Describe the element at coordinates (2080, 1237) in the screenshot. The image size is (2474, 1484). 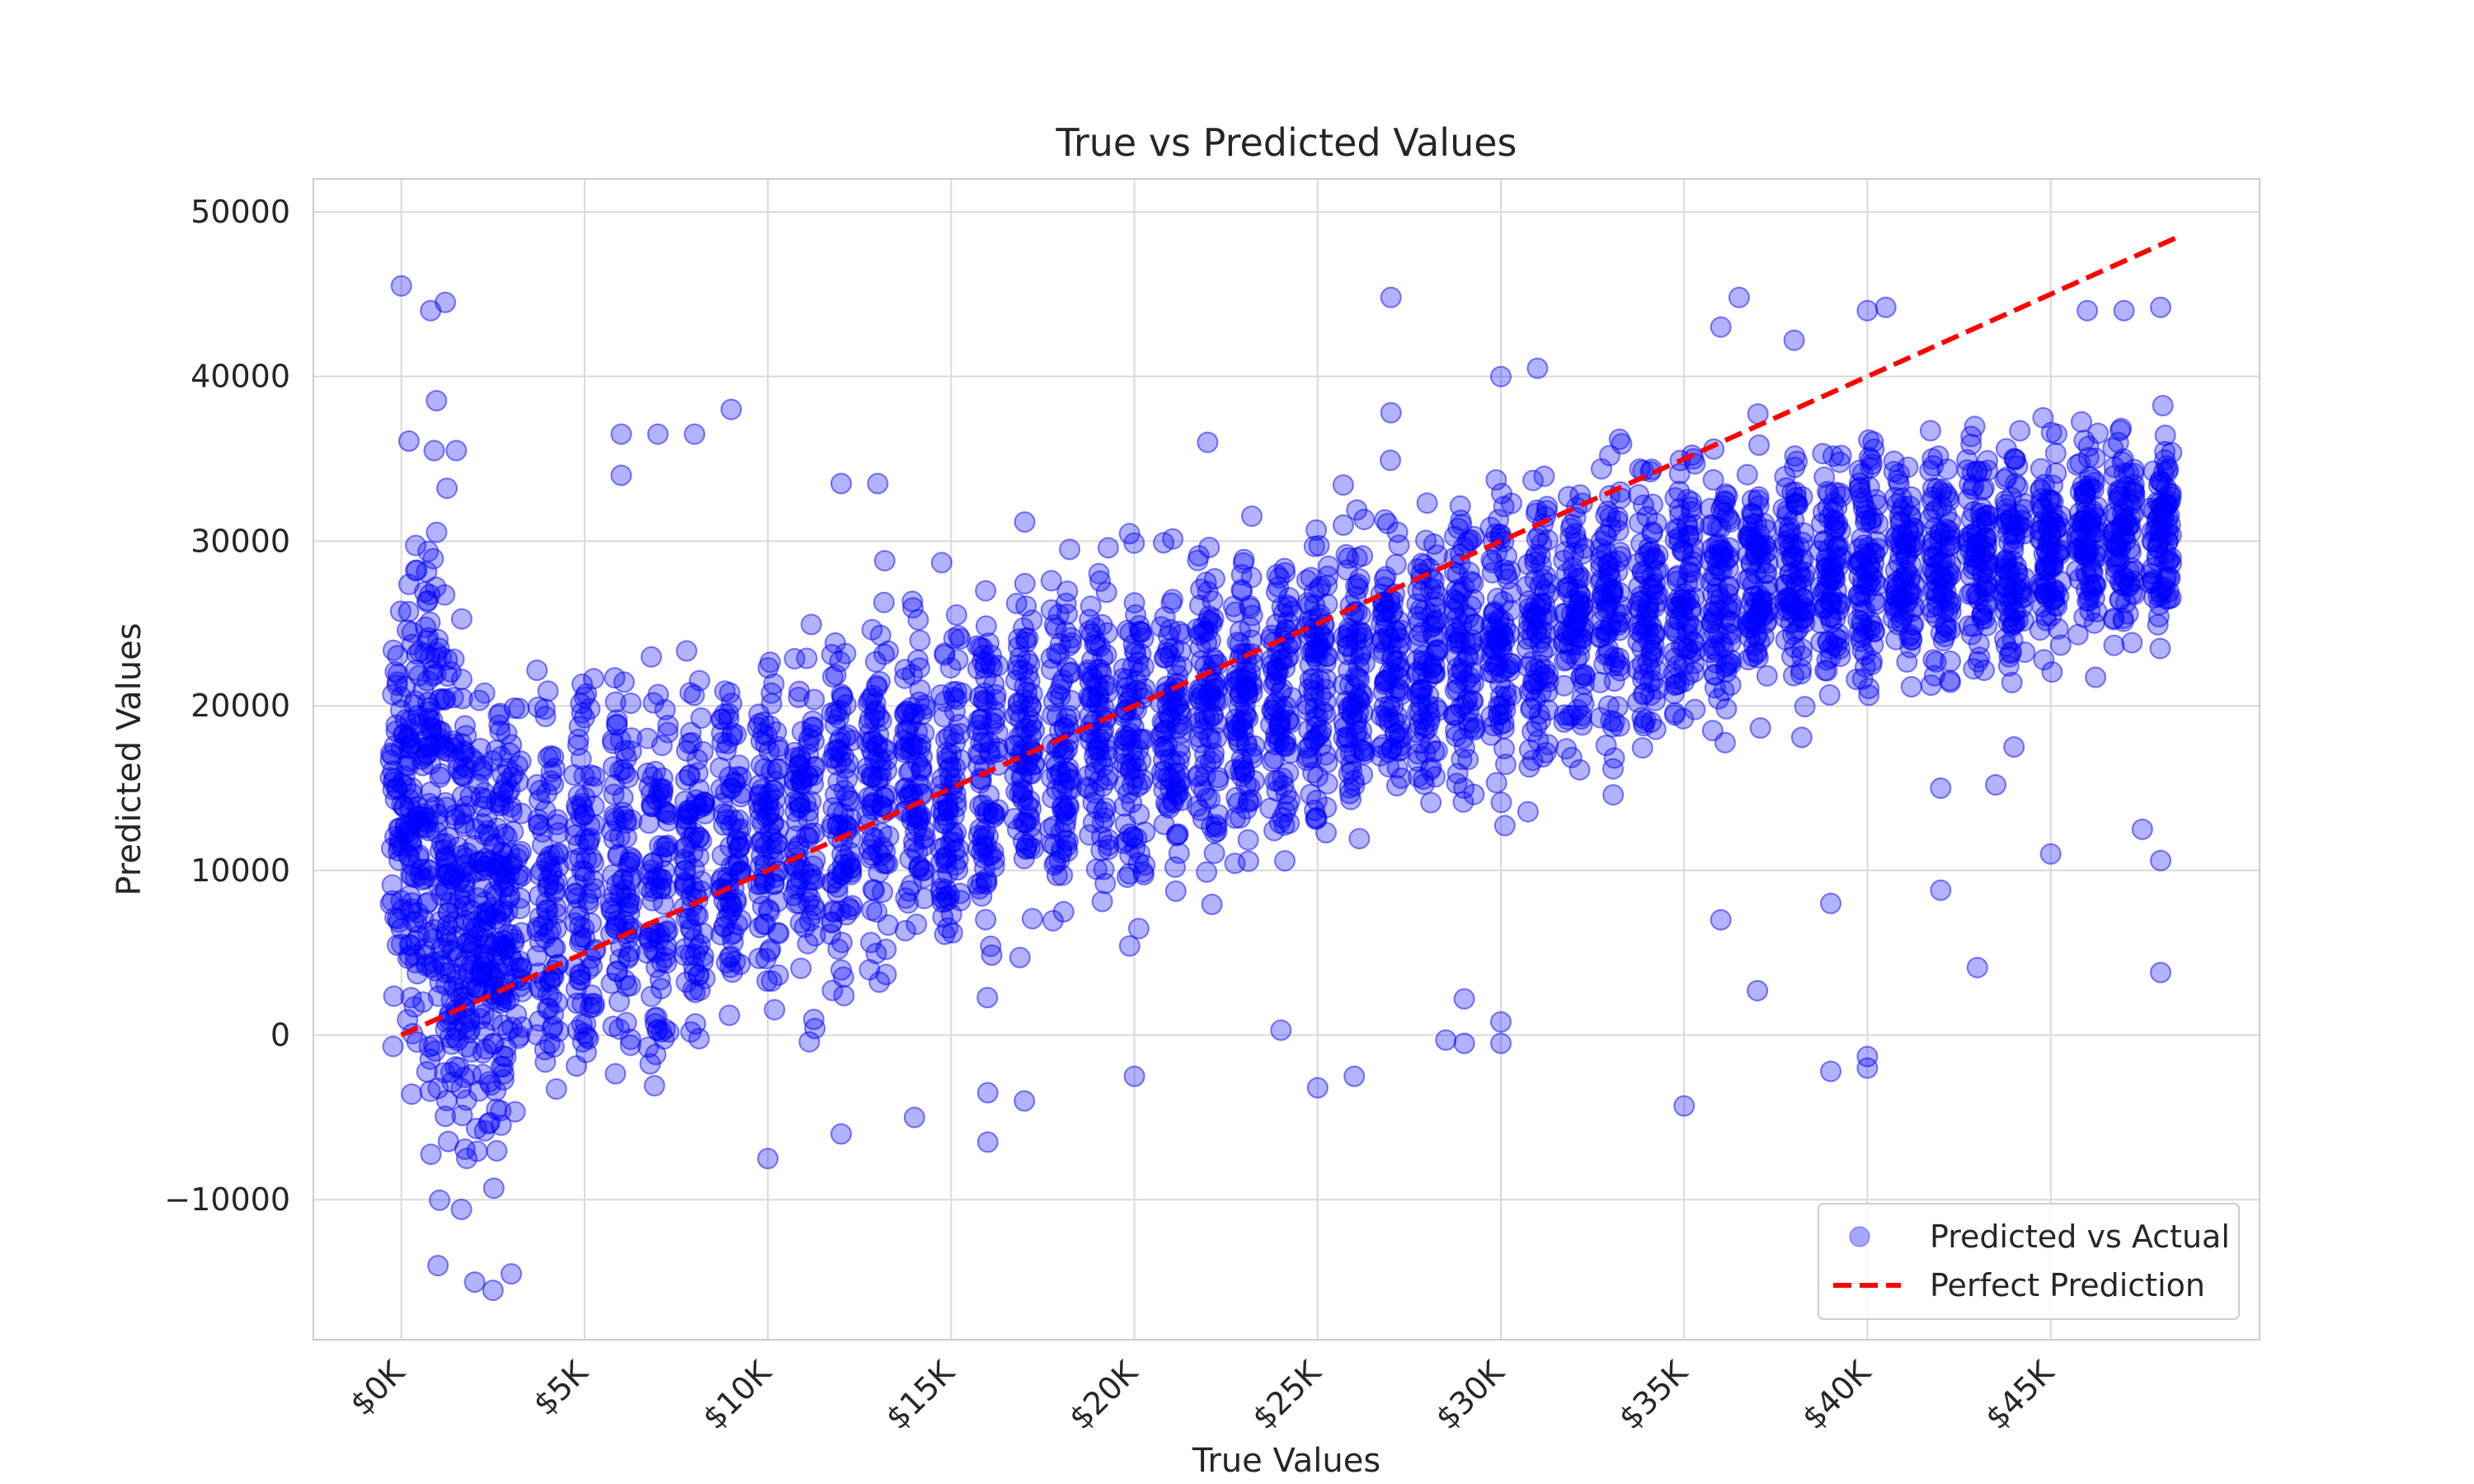
I see `legend-label-scatter: Predicted vs Actual` at that location.